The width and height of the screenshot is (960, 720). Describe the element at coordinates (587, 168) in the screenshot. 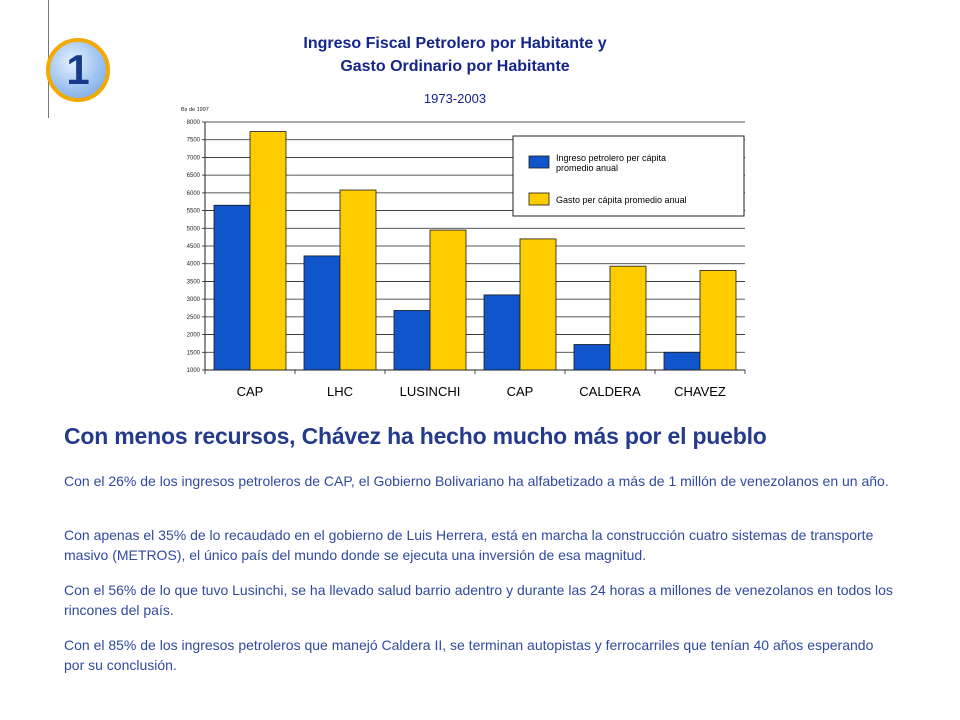

I see `legend-label-ingreso: promedio anual` at that location.